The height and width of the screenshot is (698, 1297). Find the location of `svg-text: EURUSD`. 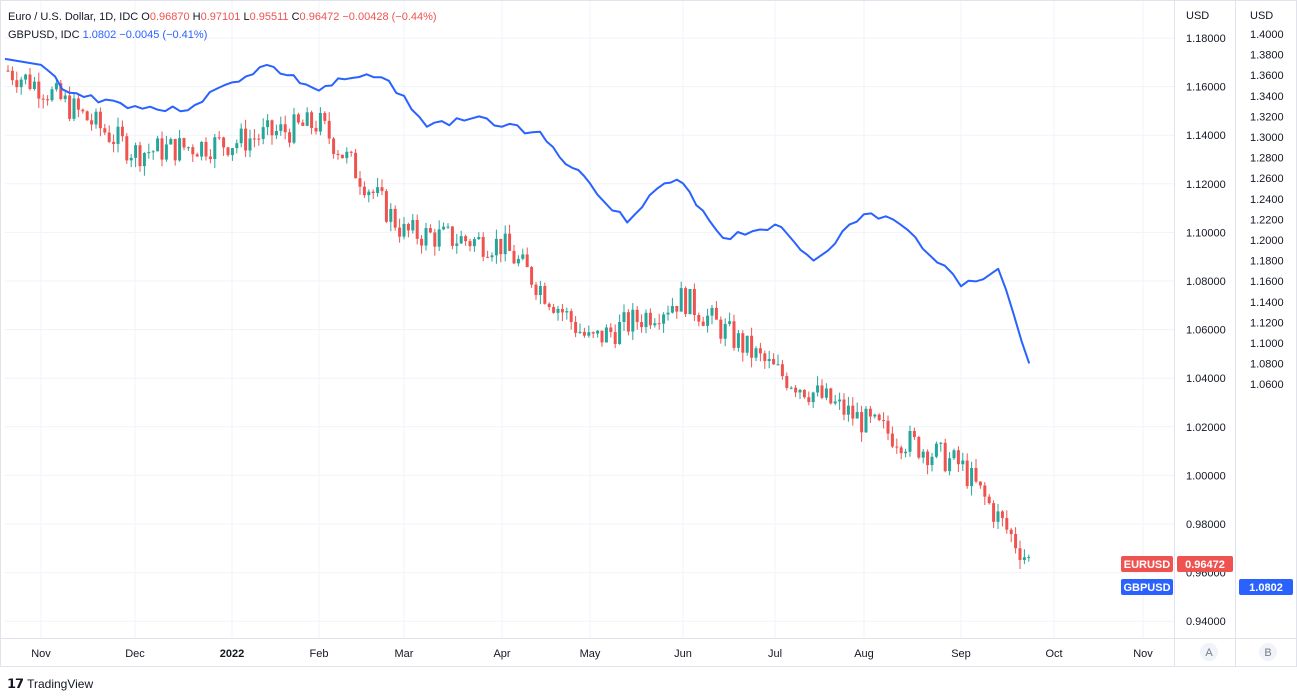

svg-text: EURUSD is located at coordinates (1147, 565).